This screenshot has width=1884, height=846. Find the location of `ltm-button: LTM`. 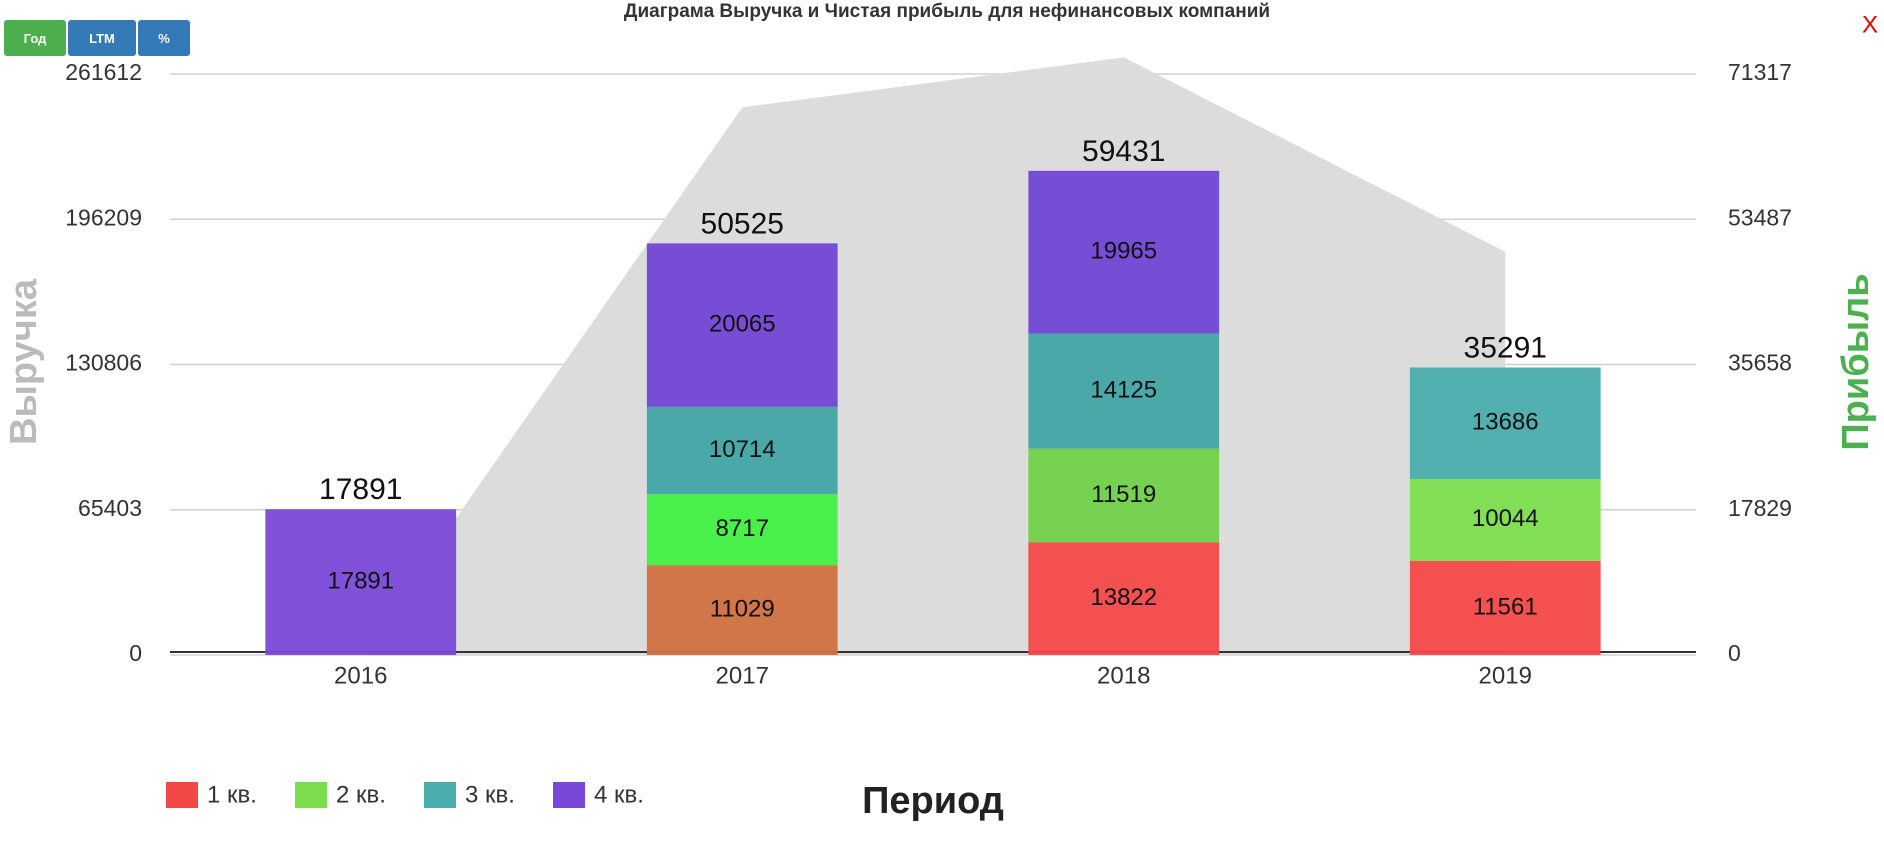

ltm-button: LTM is located at coordinates (102, 38).